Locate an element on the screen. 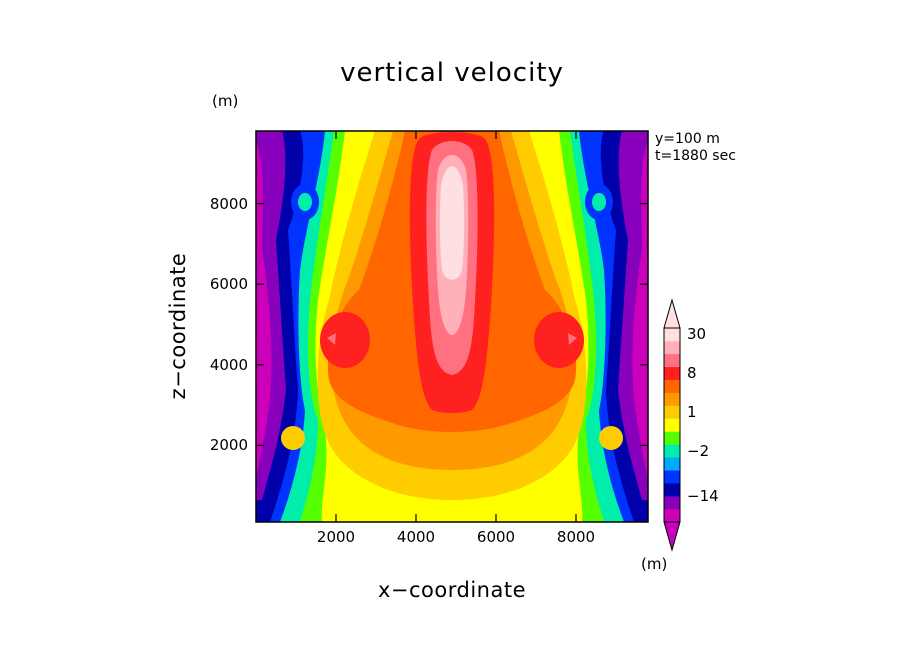 The height and width of the screenshot is (654, 904). x-tick-label: 2000 is located at coordinates (336, 537).